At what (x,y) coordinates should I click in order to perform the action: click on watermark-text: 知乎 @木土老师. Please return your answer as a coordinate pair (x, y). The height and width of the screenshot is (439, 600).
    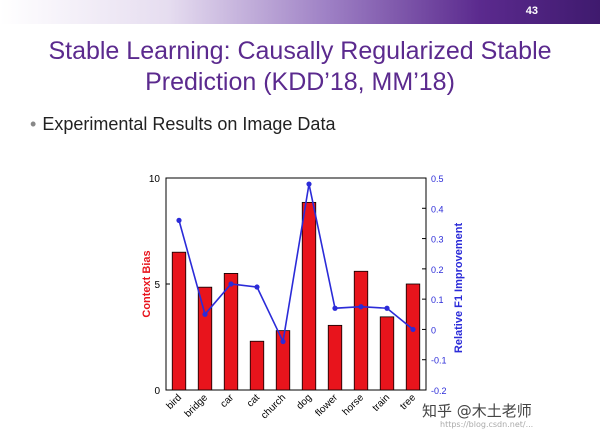
    Looking at the image, I should click on (477, 411).